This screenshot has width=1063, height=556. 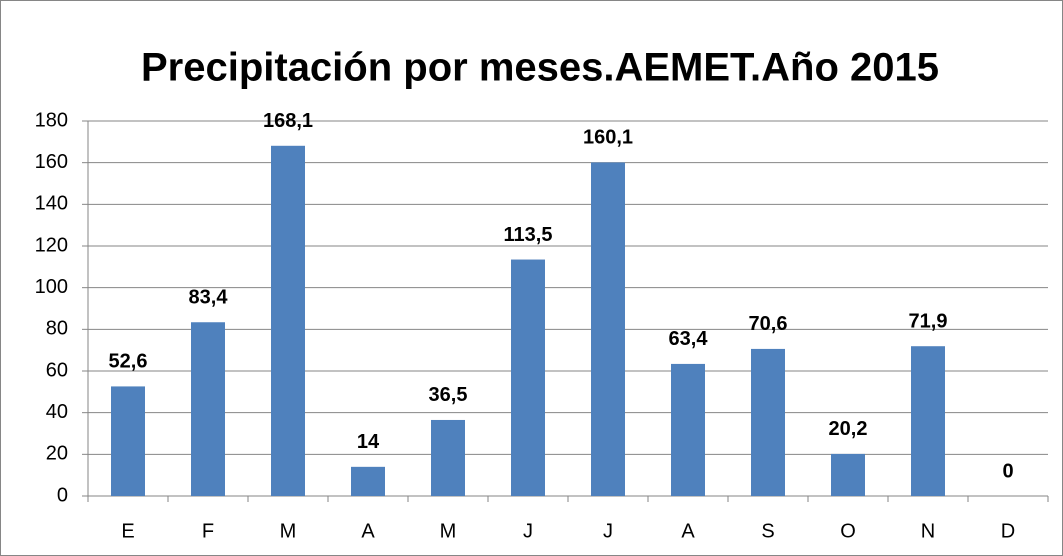 I want to click on y-tick-label: 20, so click(x=57, y=454).